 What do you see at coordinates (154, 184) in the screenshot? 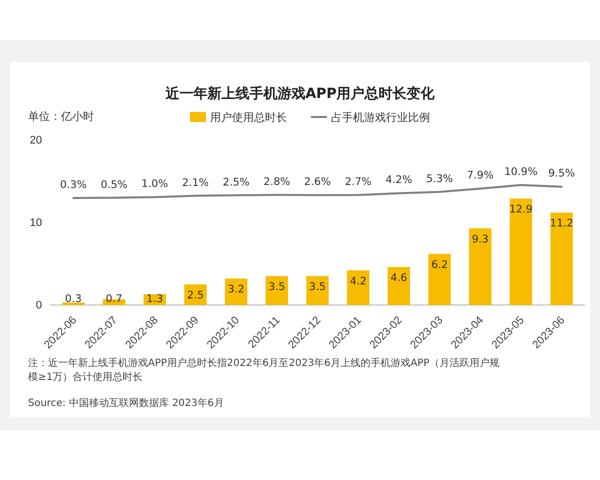
I see `data-label: 1.0%` at bounding box center [154, 184].